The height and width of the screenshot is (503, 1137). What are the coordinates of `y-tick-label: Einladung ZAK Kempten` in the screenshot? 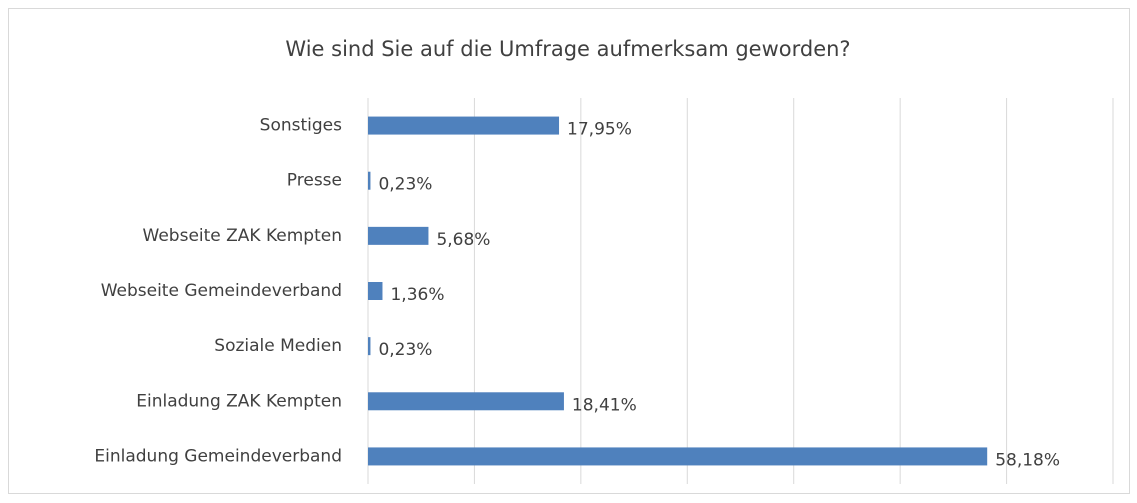 It's located at (239, 401).